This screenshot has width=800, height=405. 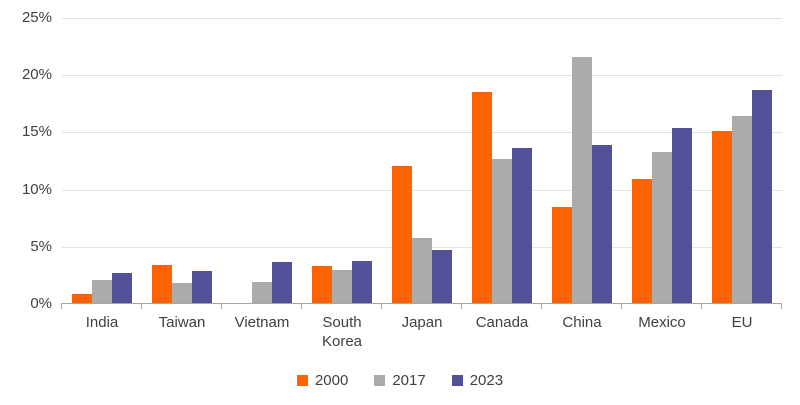 I want to click on bar-china-2023, so click(x=602, y=224).